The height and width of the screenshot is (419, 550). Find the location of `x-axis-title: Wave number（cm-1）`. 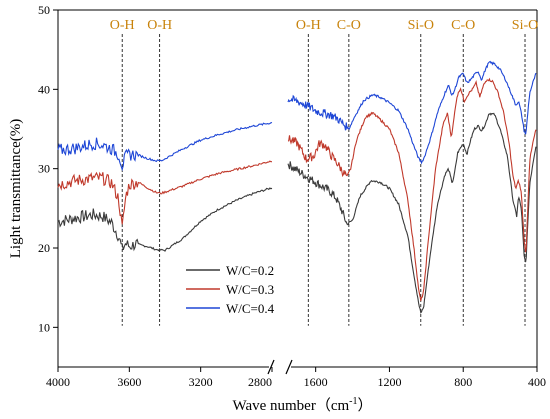

x-axis-title: Wave number（cm-1） is located at coordinates (302, 405).